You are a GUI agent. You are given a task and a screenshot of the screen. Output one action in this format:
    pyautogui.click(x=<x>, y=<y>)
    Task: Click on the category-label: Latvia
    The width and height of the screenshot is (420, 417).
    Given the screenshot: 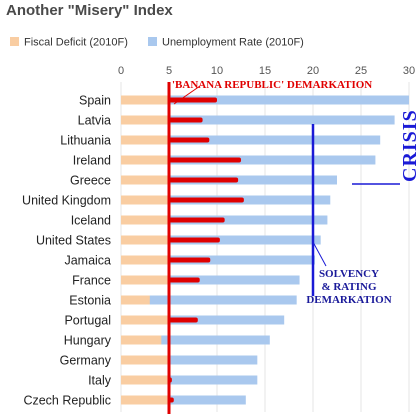 What is the action you would take?
    pyautogui.click(x=94, y=121)
    